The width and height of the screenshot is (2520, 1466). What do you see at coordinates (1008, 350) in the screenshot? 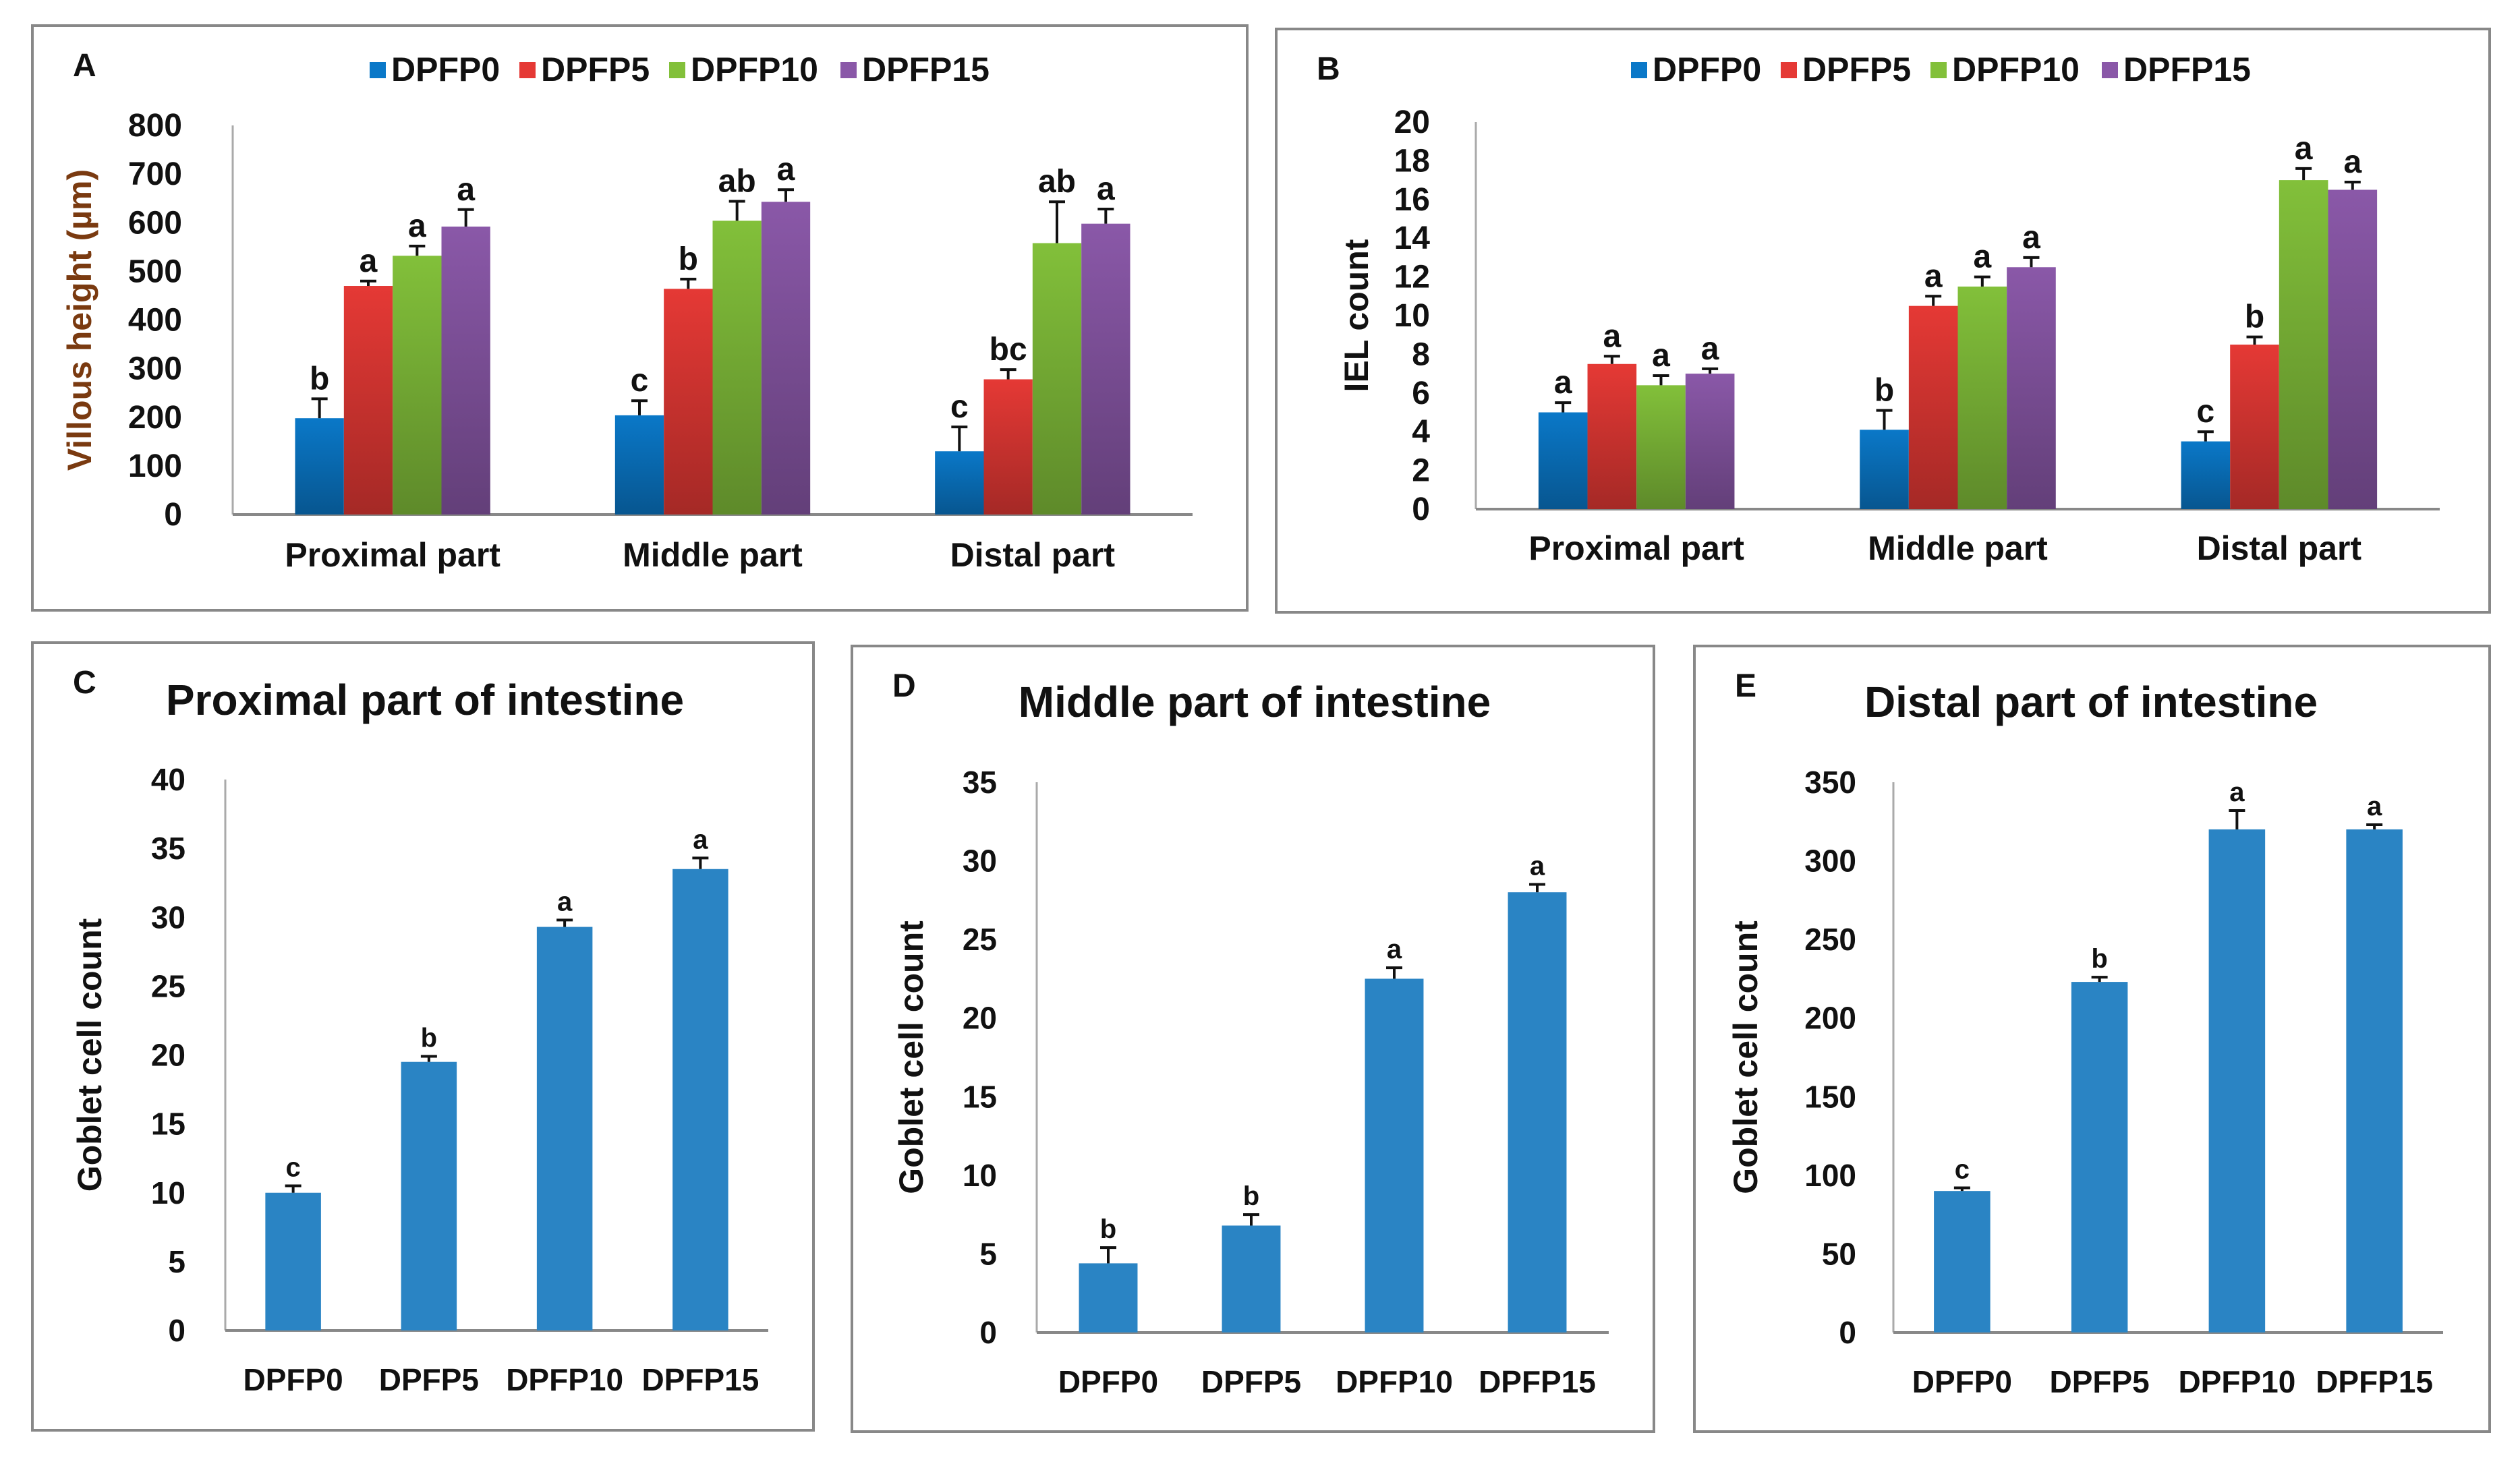
I see `significance-letter: bc` at bounding box center [1008, 350].